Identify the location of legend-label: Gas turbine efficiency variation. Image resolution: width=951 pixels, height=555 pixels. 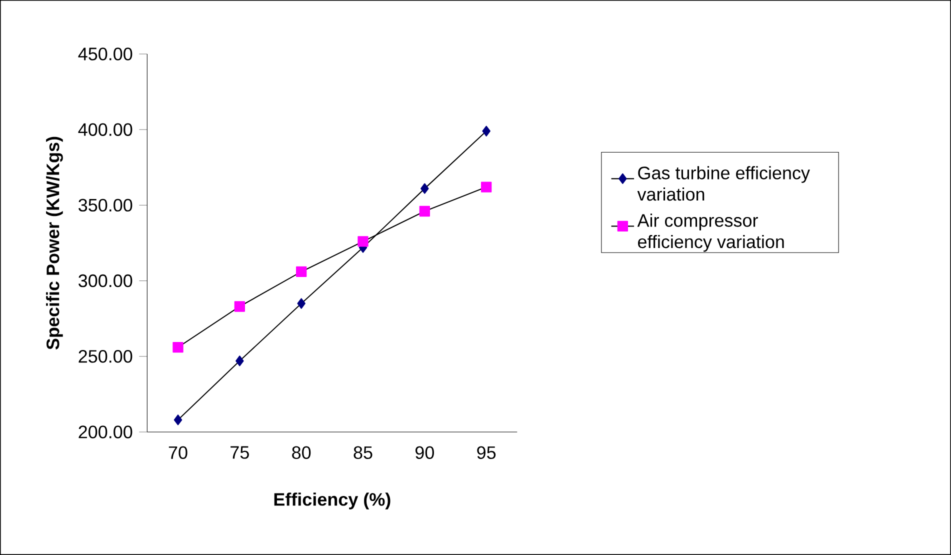
(723, 183).